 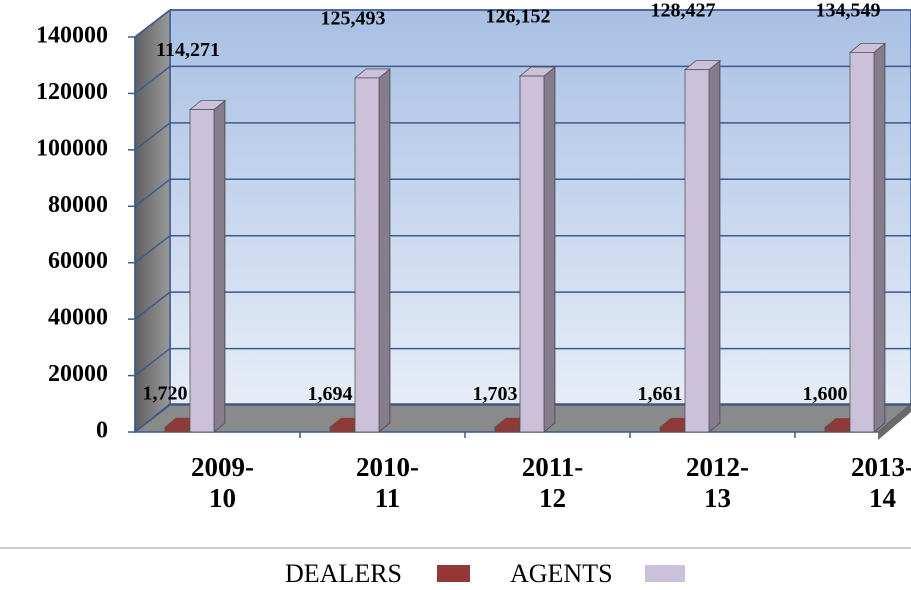 What do you see at coordinates (848, 11) in the screenshot?
I see `data-label: 134,549` at bounding box center [848, 11].